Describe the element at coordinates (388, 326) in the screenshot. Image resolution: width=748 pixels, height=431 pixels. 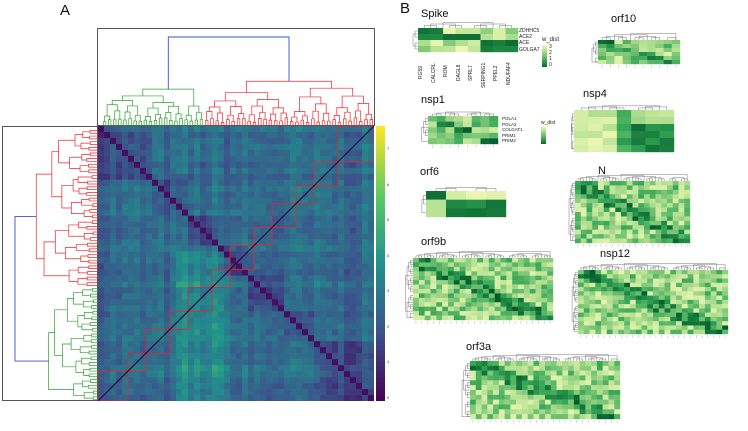
I see `colorbar-tick: 2` at that location.